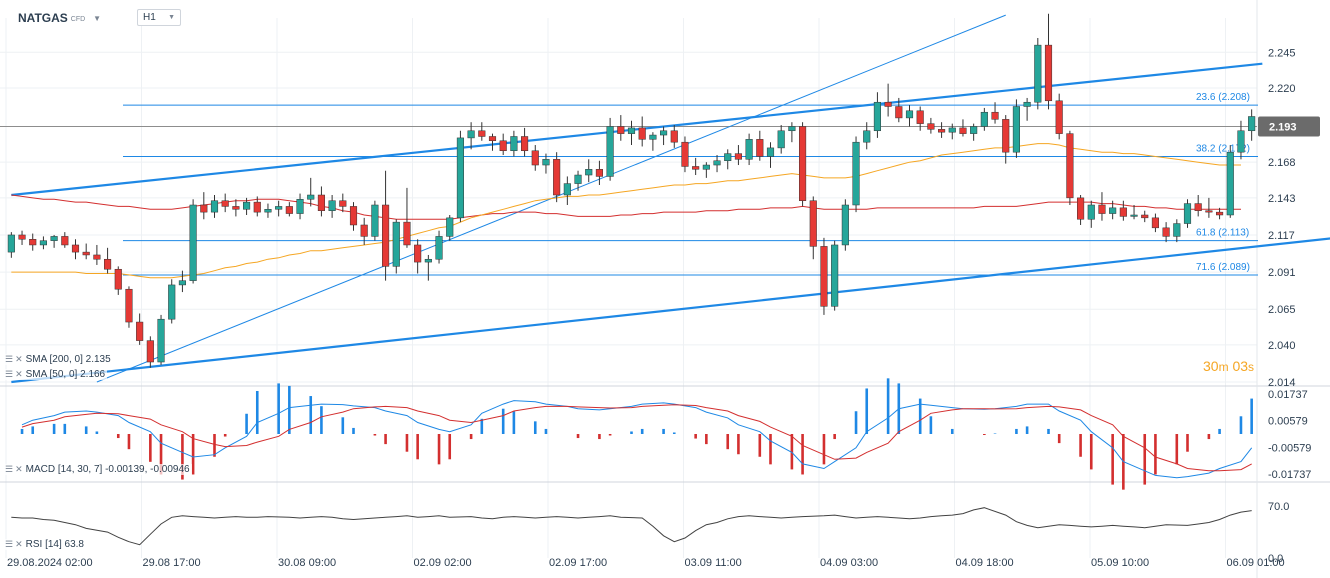 Image resolution: width=1330 pixels, height=578 pixels. I want to click on macd-legend: ☰ ✕ MACD [14, 30, 7] -0.00139, -0.00946, so click(98, 469).